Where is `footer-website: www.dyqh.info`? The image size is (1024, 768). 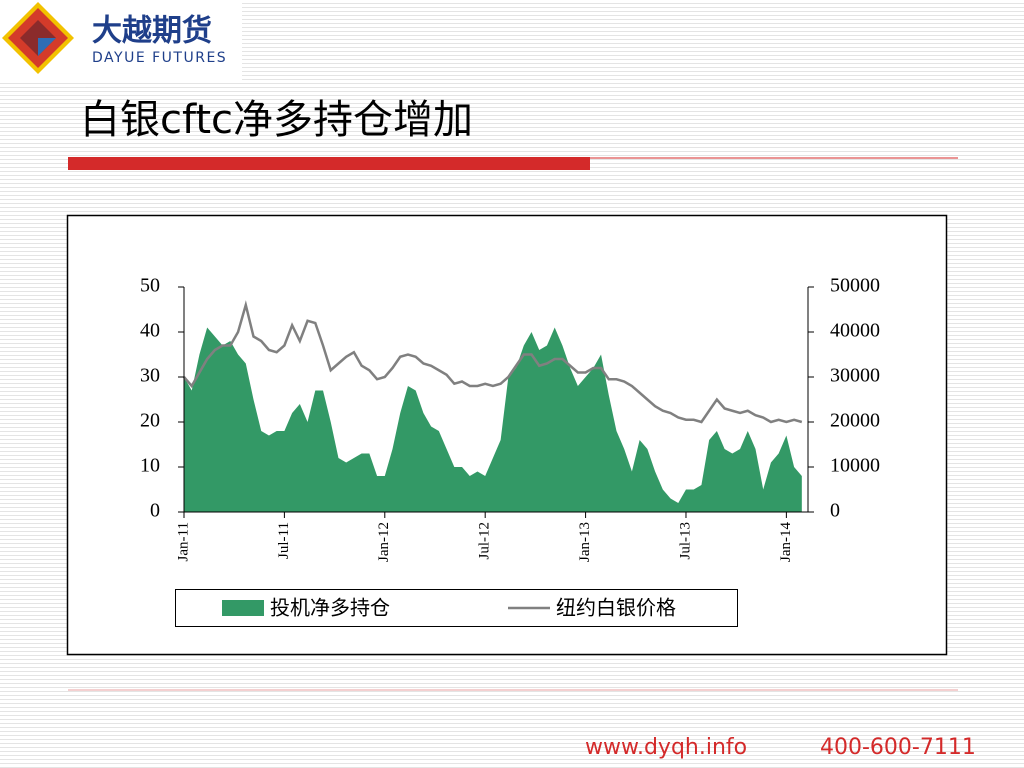 footer-website: www.dyqh.info is located at coordinates (666, 747).